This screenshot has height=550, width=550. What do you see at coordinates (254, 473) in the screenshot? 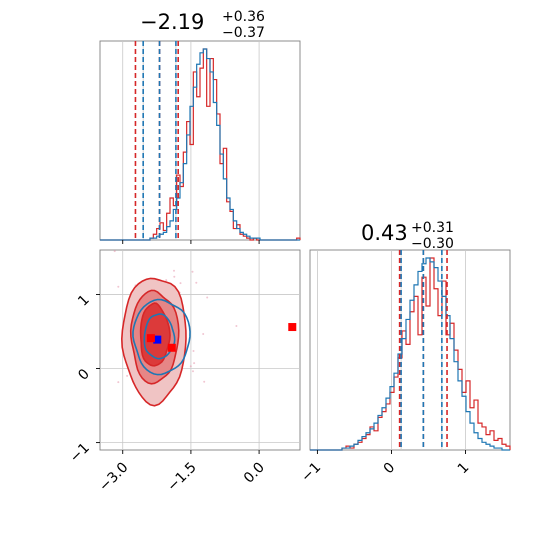
I see `joint-xtick-label-2: 0.0` at bounding box center [254, 473].